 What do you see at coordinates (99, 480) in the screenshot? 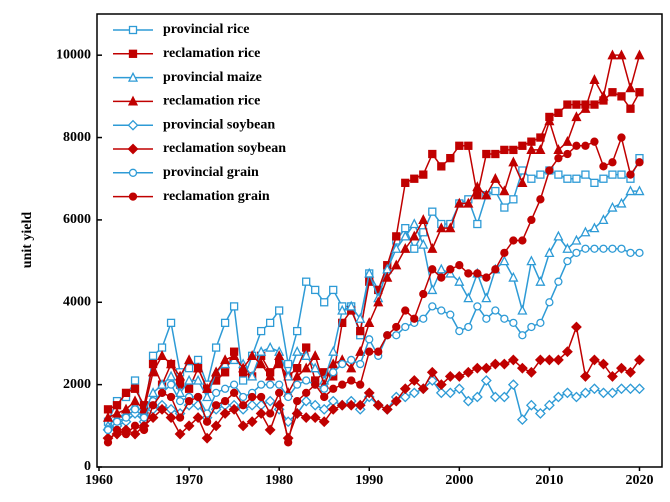
I see `x-tick-label: 1960` at bounding box center [99, 480].